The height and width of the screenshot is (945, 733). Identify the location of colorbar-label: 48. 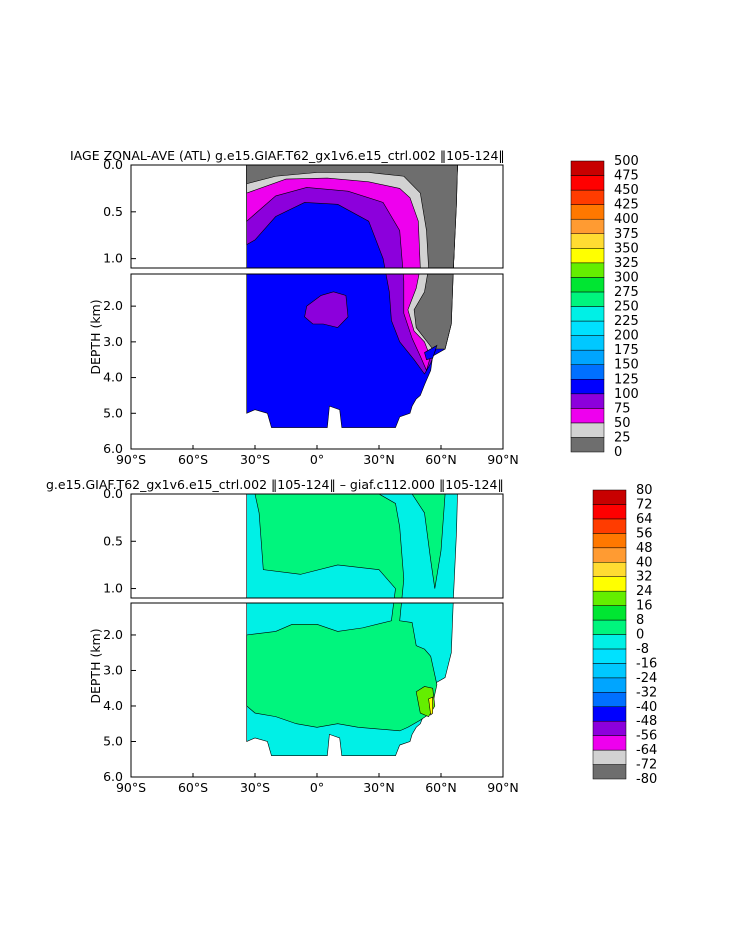
(644, 548).